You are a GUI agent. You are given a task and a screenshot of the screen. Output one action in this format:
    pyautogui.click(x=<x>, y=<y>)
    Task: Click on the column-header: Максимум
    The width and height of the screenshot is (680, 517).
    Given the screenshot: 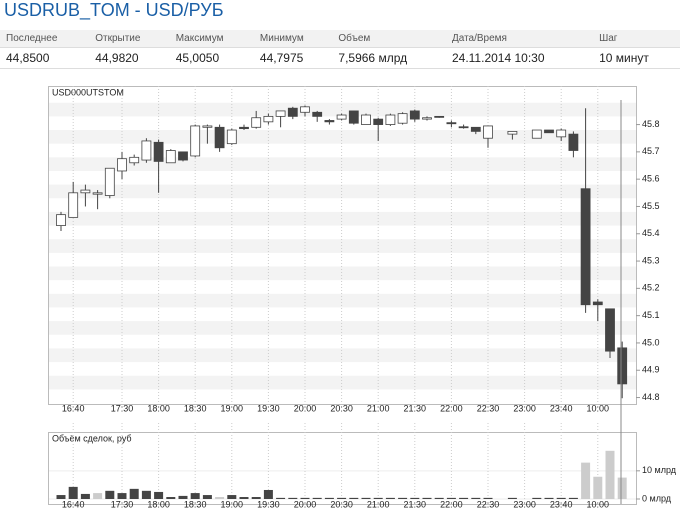 What is the action you would take?
    pyautogui.click(x=211, y=39)
    